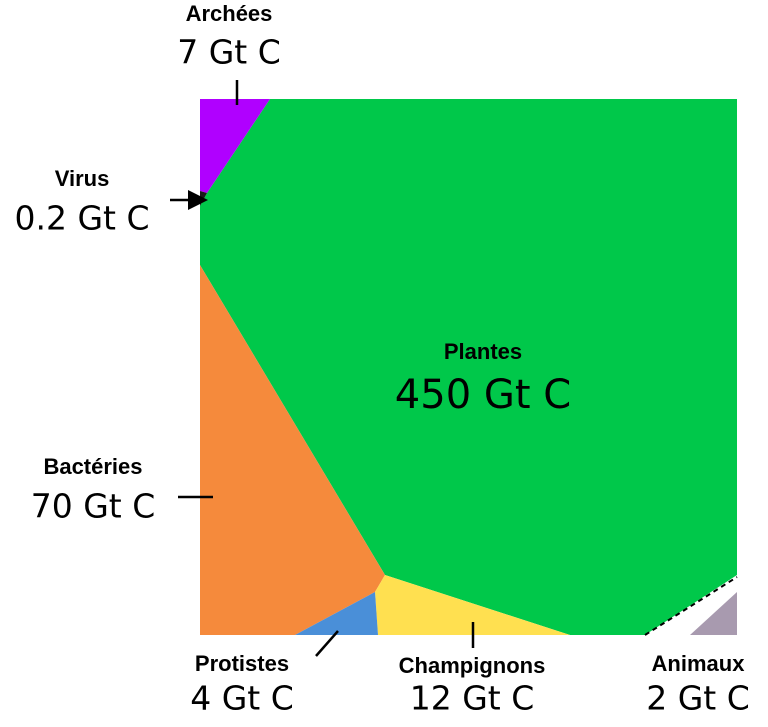 Image resolution: width=768 pixels, height=727 pixels. Describe the element at coordinates (327, 643) in the screenshot. I see `leader-line` at that location.